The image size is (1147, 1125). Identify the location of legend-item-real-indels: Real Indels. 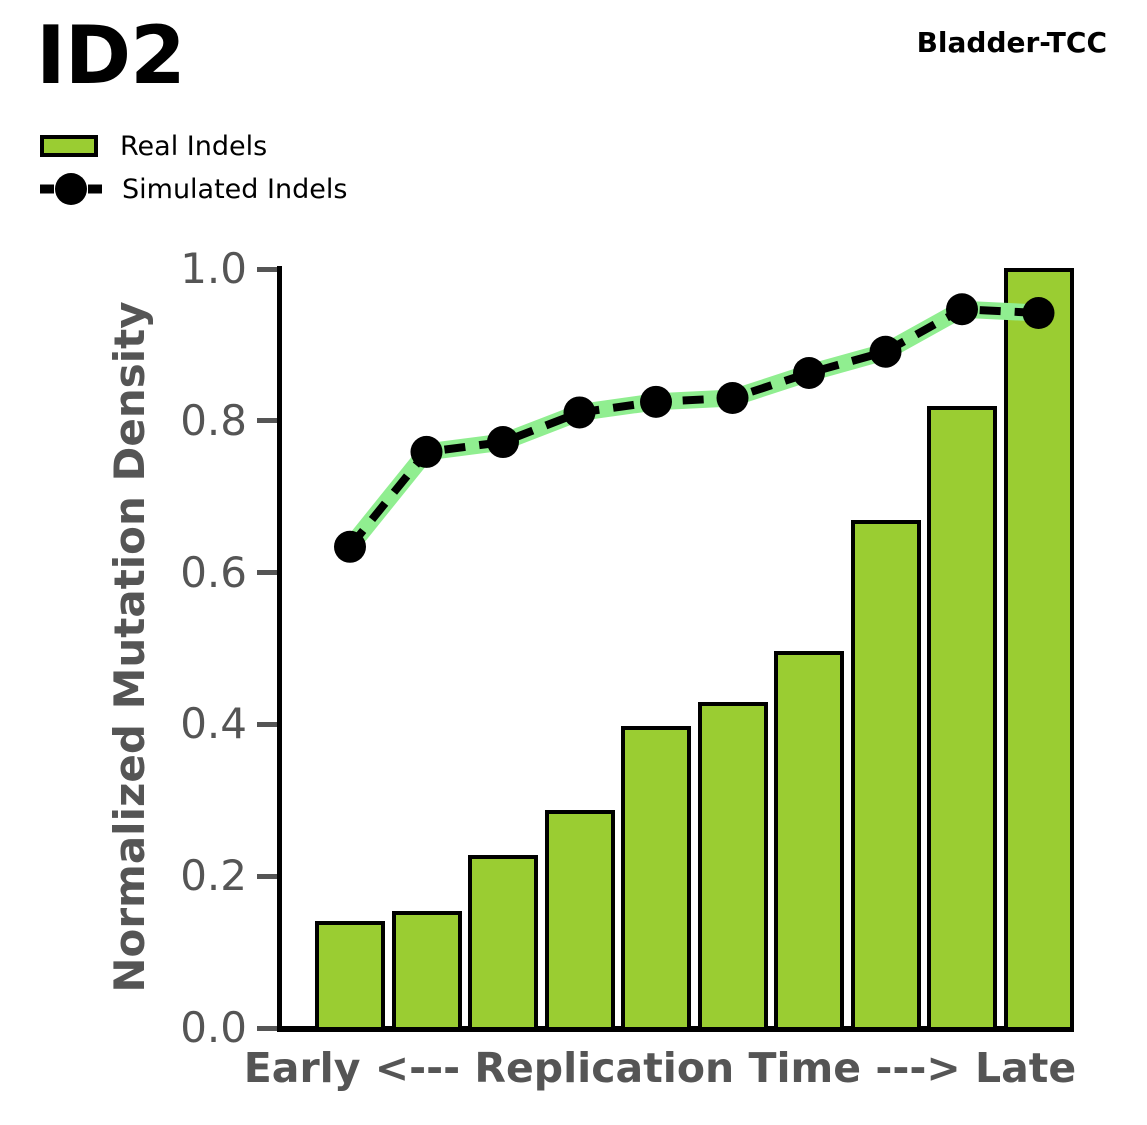
(193, 146).